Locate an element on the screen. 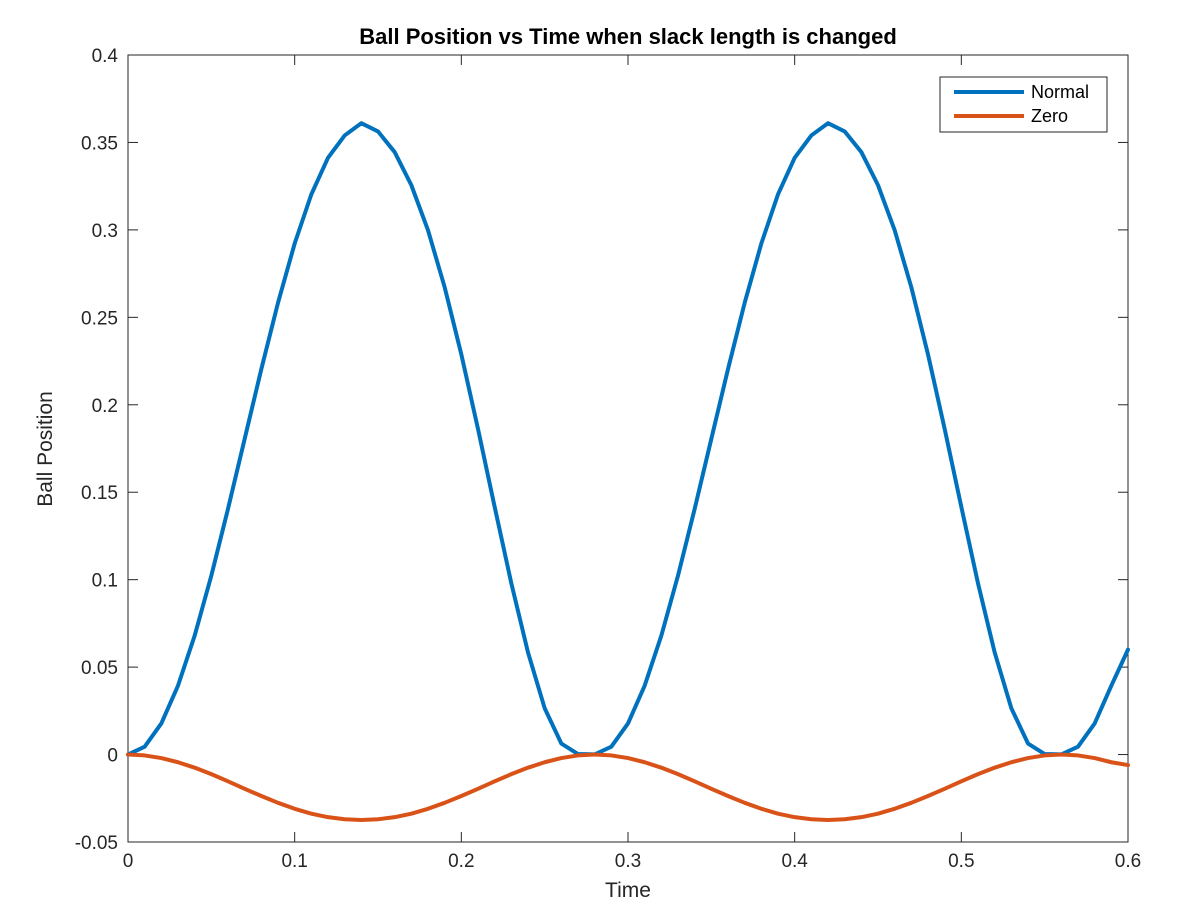  x-tick-label: 0.4 is located at coordinates (794, 861).